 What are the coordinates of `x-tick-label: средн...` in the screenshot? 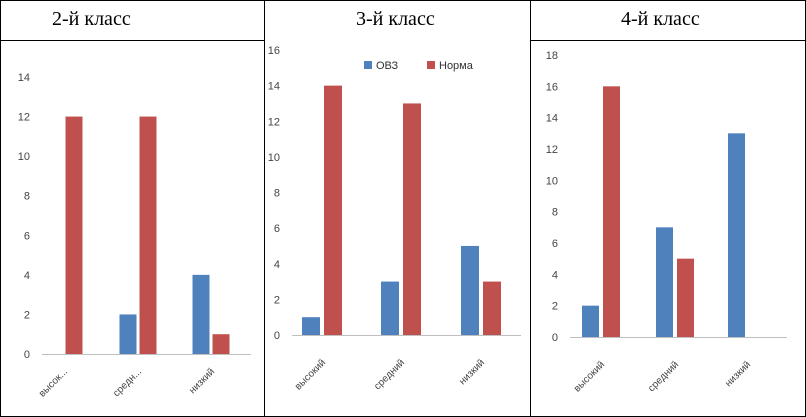 It's located at (127, 382).